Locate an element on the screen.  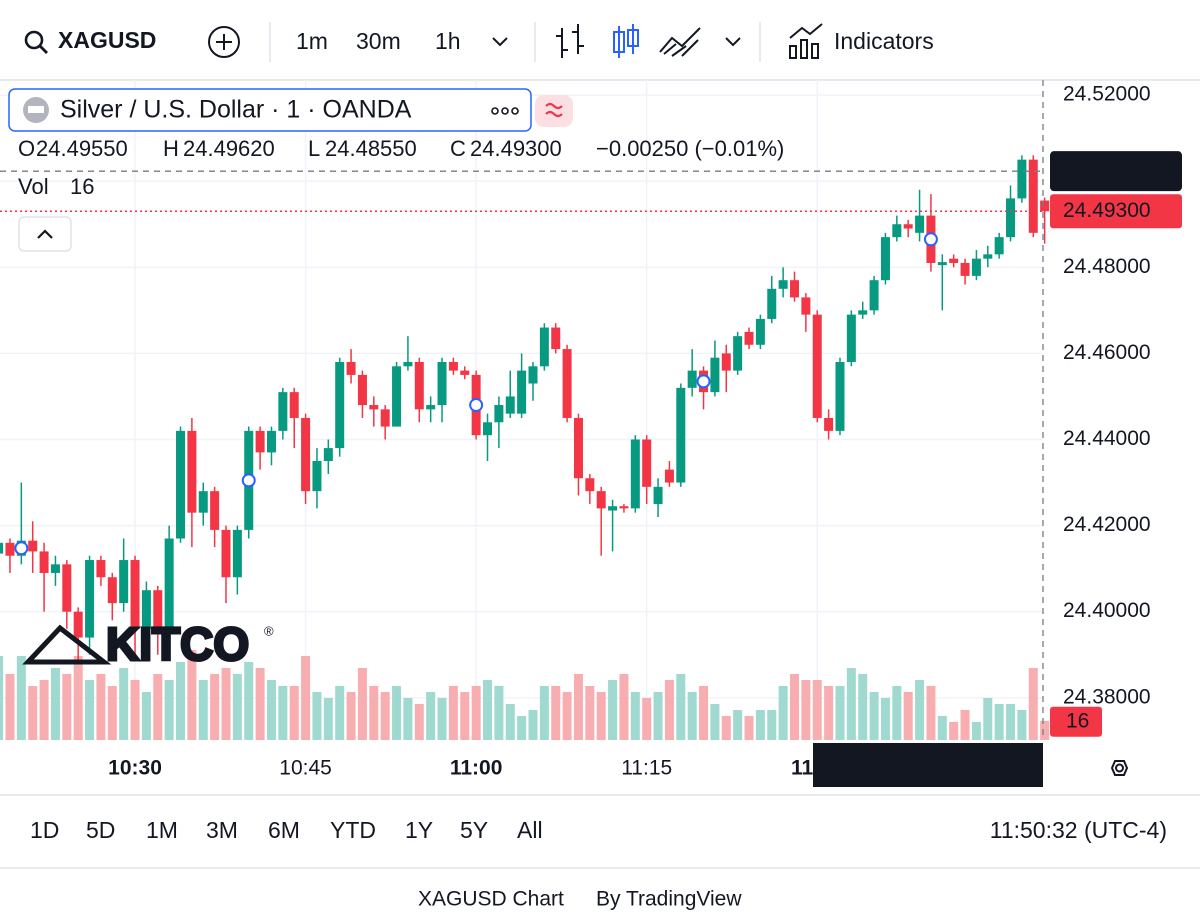
y-tick-label: 24.40000 is located at coordinates (1107, 610).